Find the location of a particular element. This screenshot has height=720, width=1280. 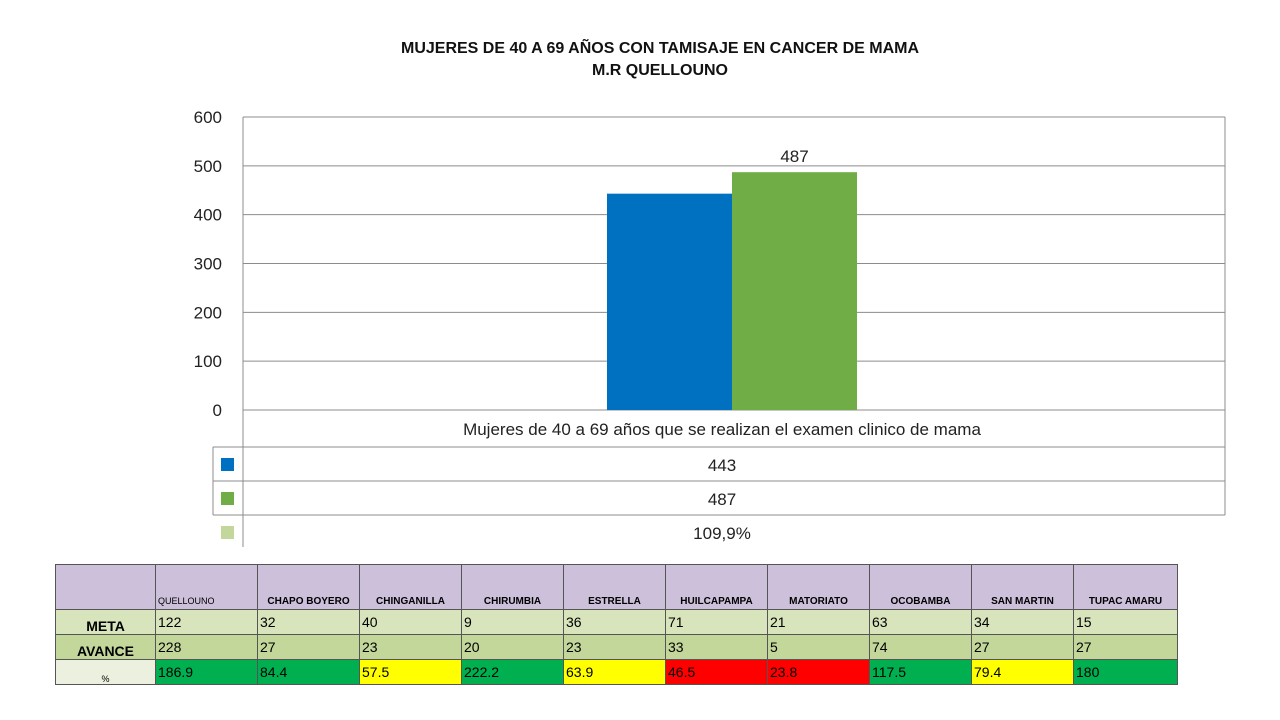

table-cell: 9 is located at coordinates (512, 622).